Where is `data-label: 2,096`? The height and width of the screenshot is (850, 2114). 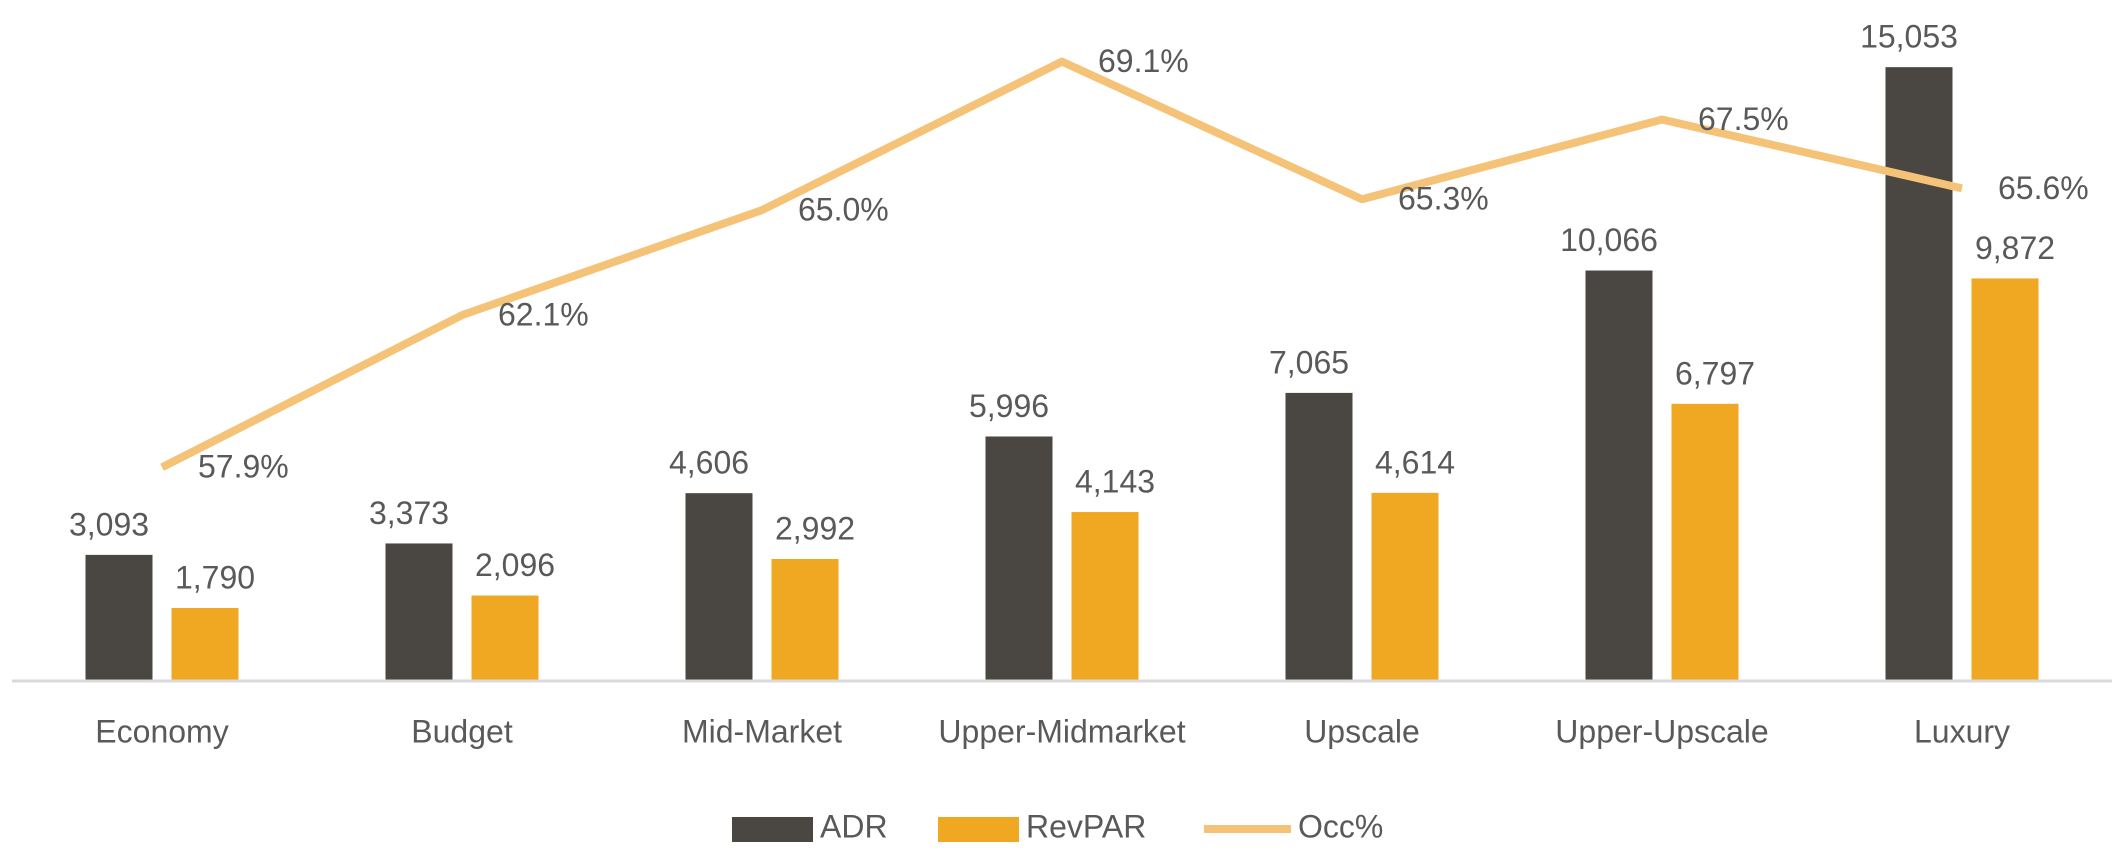 data-label: 2,096 is located at coordinates (515, 565).